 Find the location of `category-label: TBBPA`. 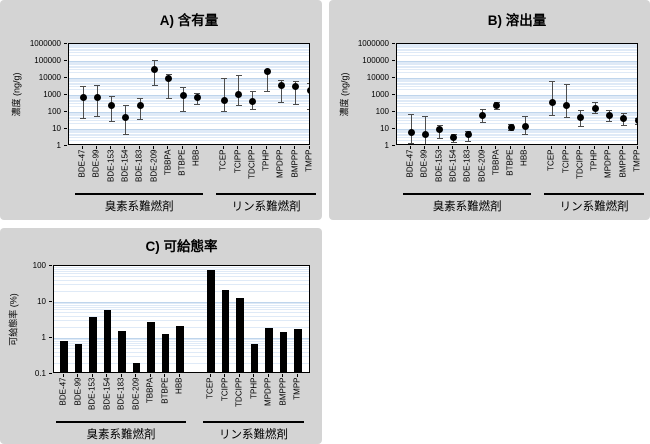

category-label: TBBPA is located at coordinates (496, 162).